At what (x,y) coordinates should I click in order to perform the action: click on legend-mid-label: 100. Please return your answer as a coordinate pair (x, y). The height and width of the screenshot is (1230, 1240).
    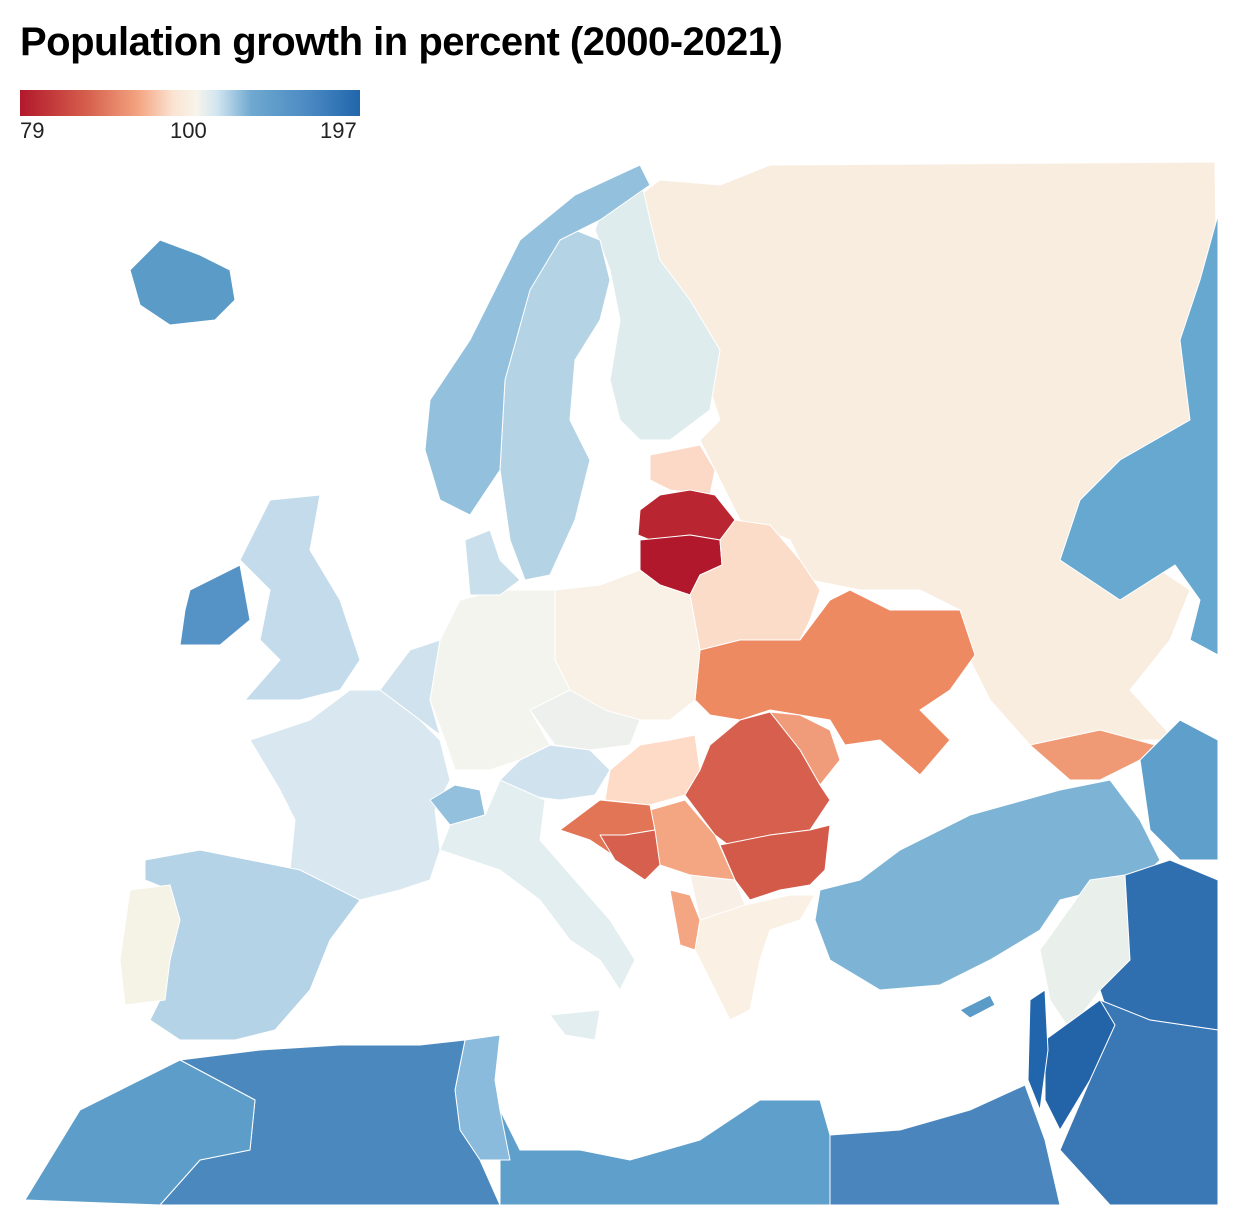
    Looking at the image, I should click on (188, 130).